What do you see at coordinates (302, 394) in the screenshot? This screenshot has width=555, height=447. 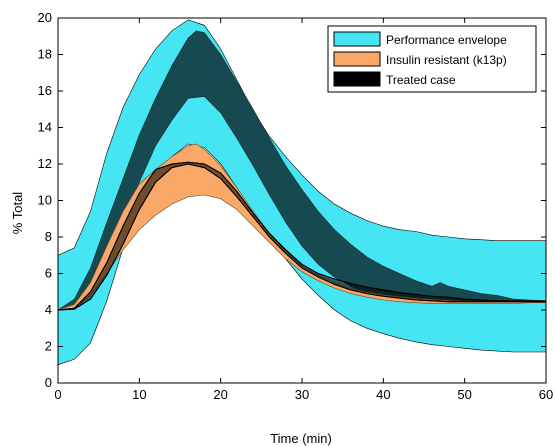 I see `x-tick-label: 30` at bounding box center [302, 394].